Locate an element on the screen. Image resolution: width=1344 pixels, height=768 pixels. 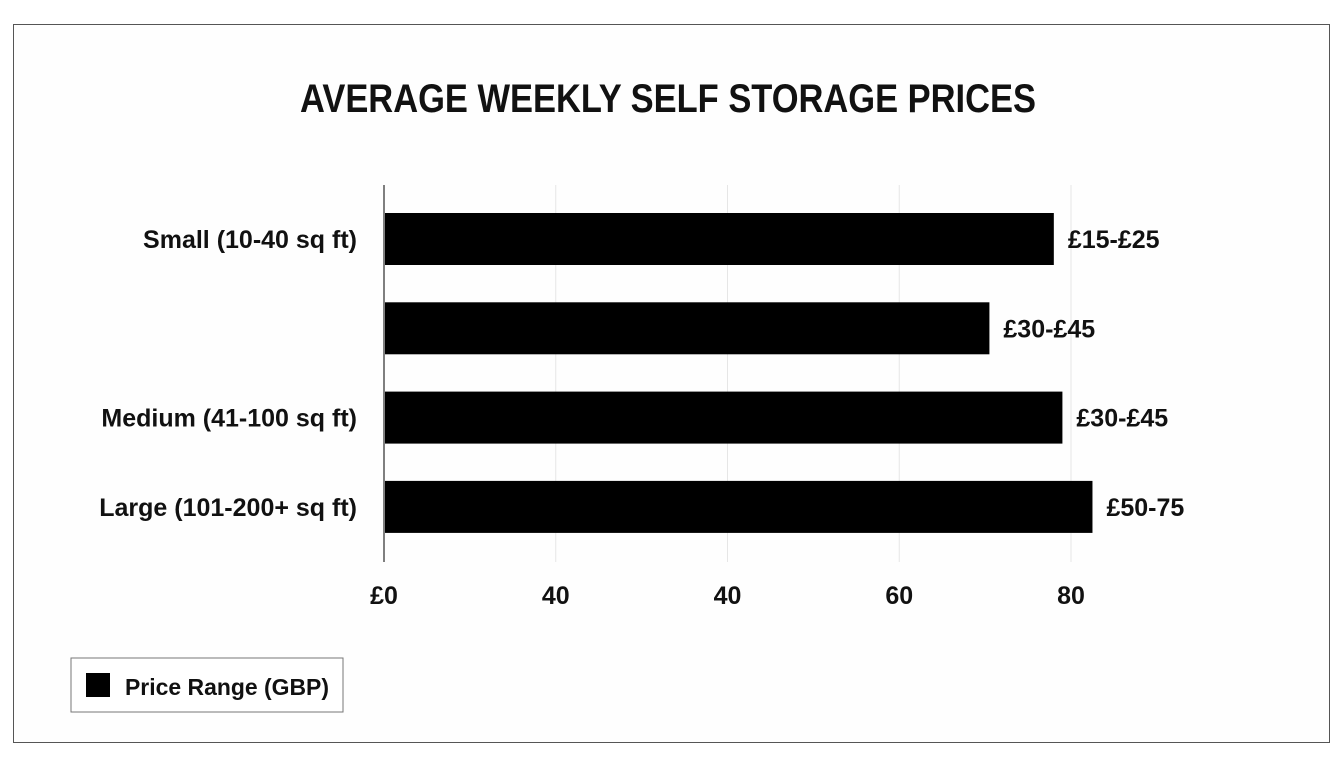
x-tick-label: 80 is located at coordinates (1071, 596).